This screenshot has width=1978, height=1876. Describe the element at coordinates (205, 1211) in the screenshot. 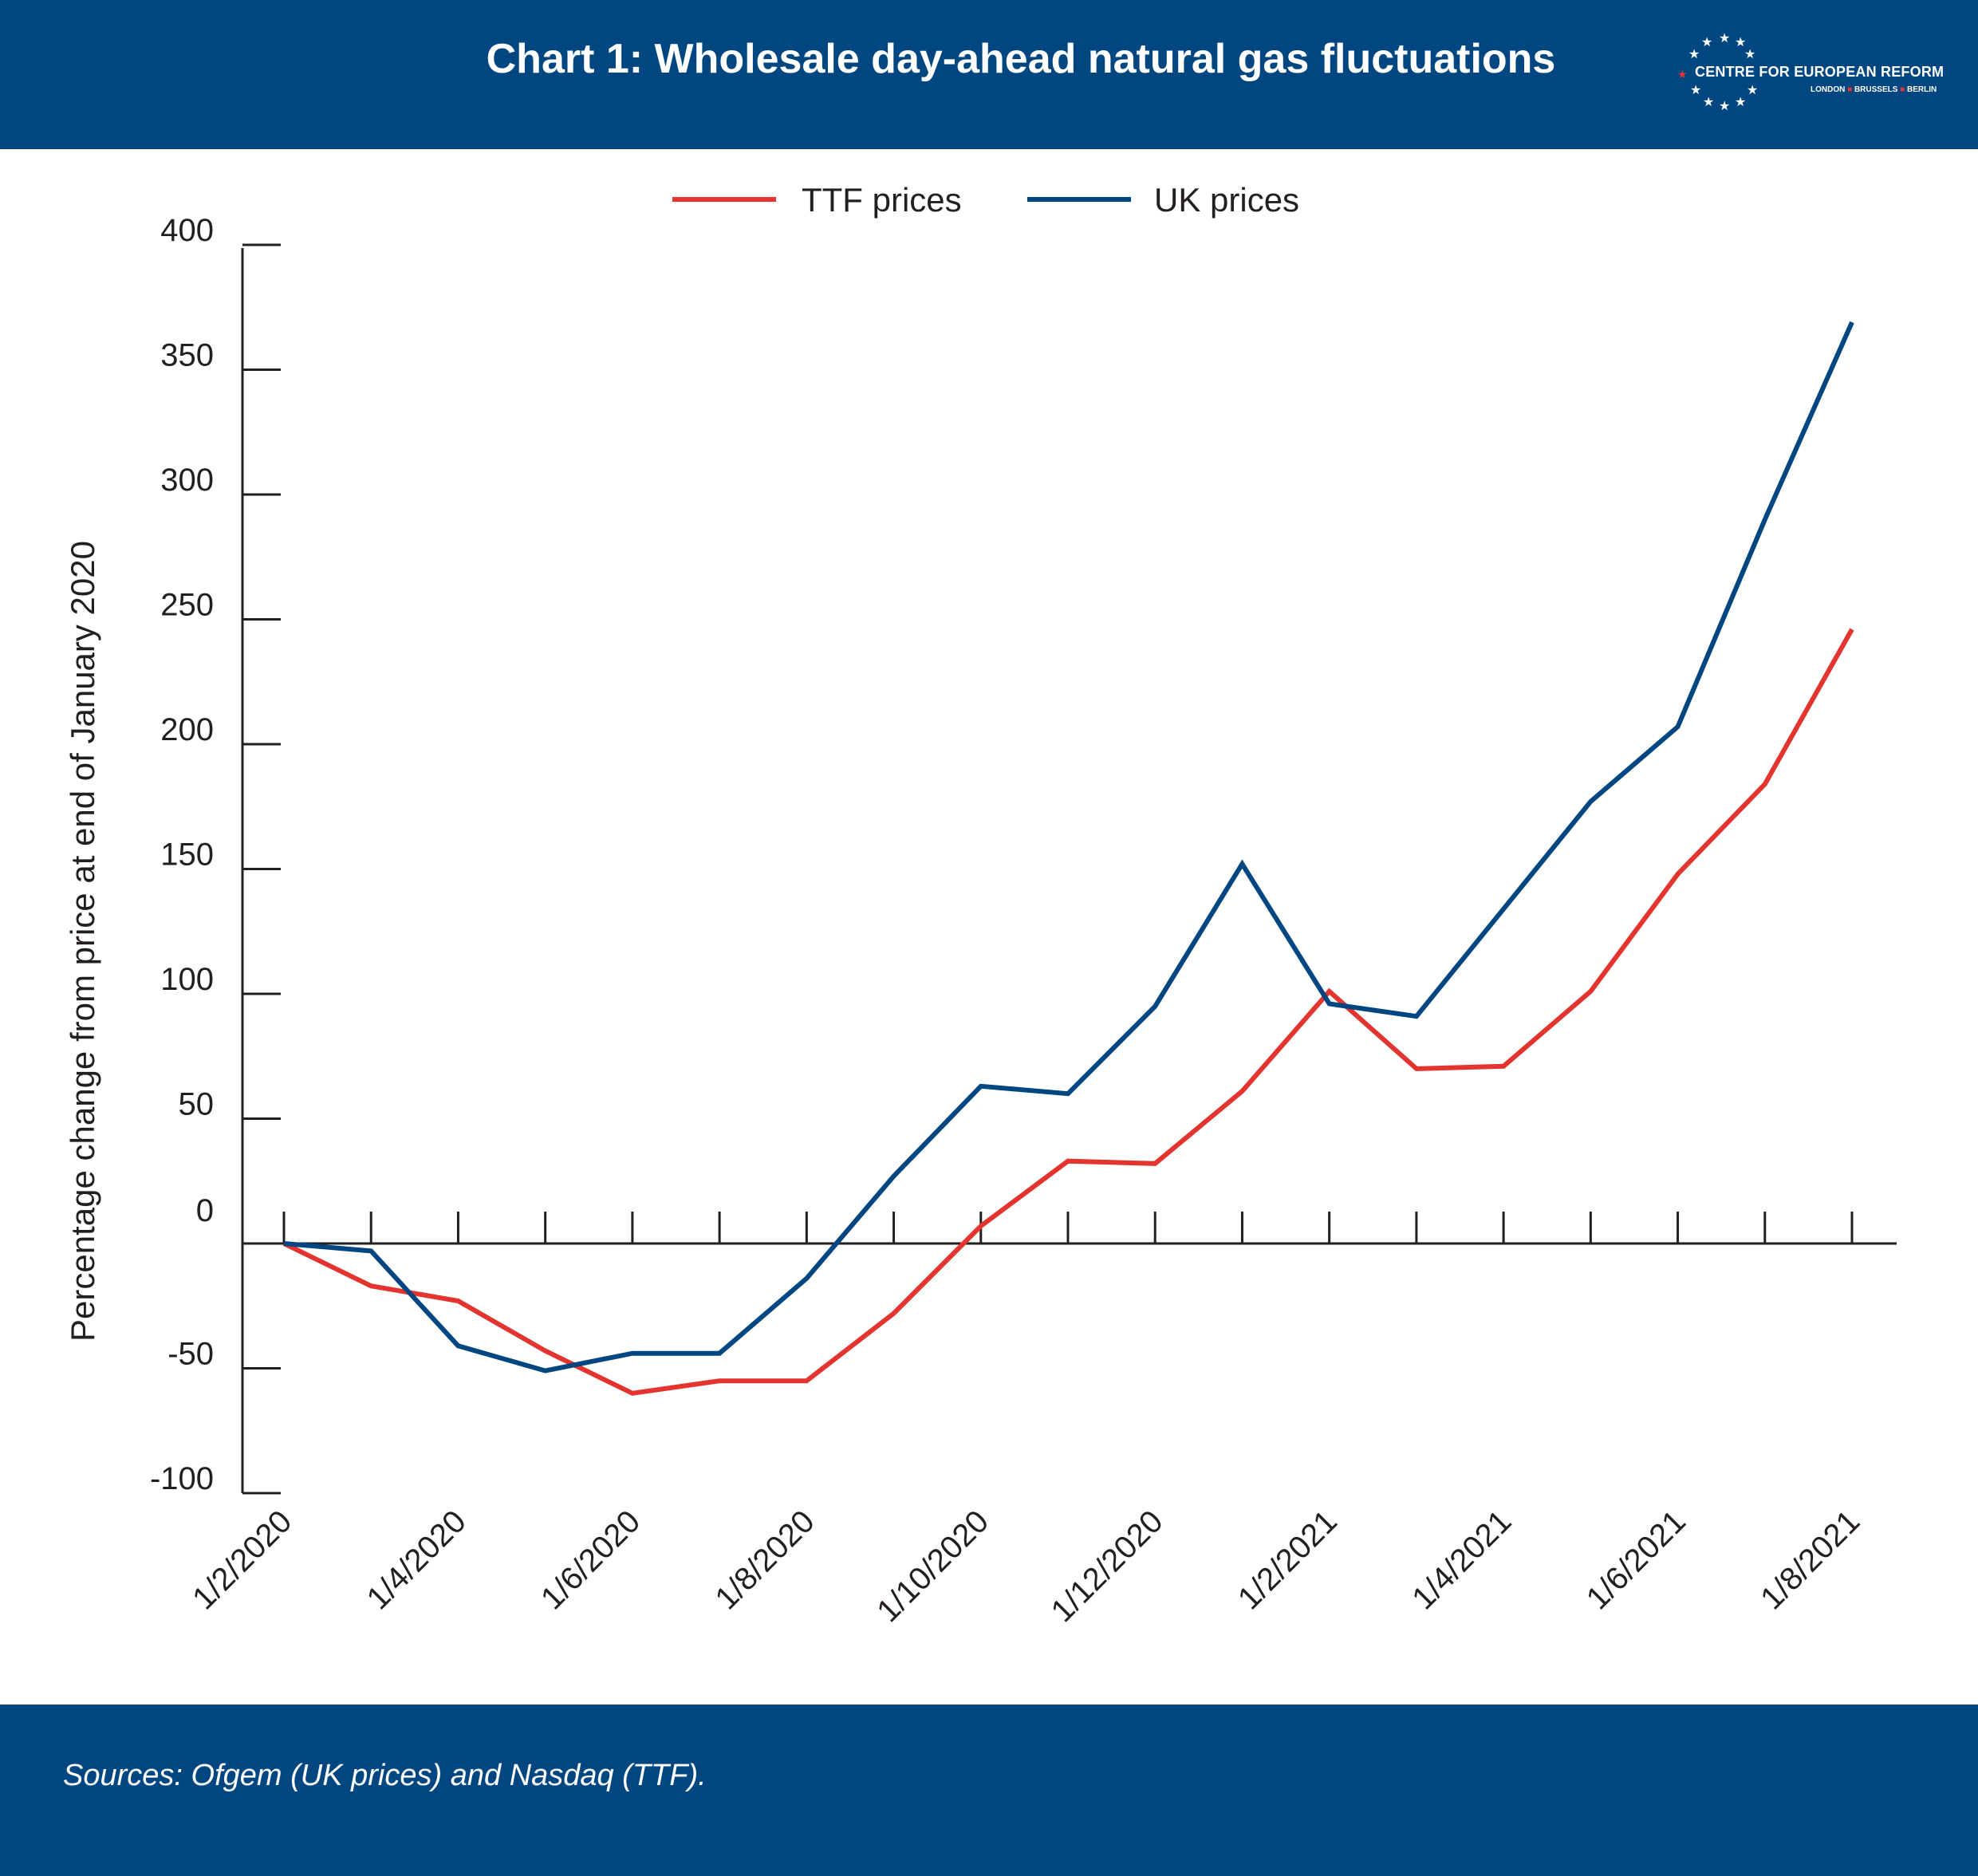

I see `y-tick-label-8: 0` at that location.